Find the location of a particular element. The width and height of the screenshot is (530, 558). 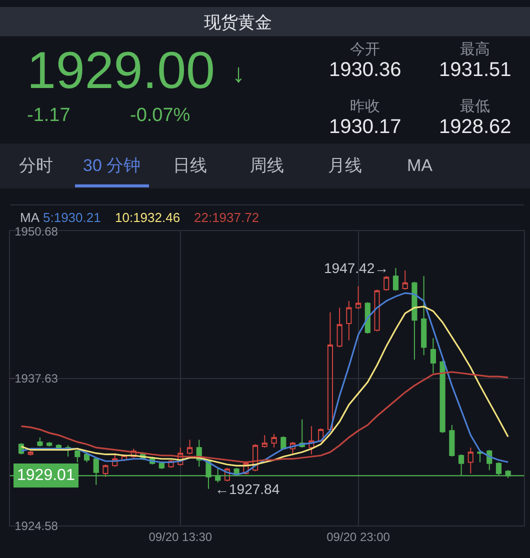

text: 1931.51 is located at coordinates (475, 70).